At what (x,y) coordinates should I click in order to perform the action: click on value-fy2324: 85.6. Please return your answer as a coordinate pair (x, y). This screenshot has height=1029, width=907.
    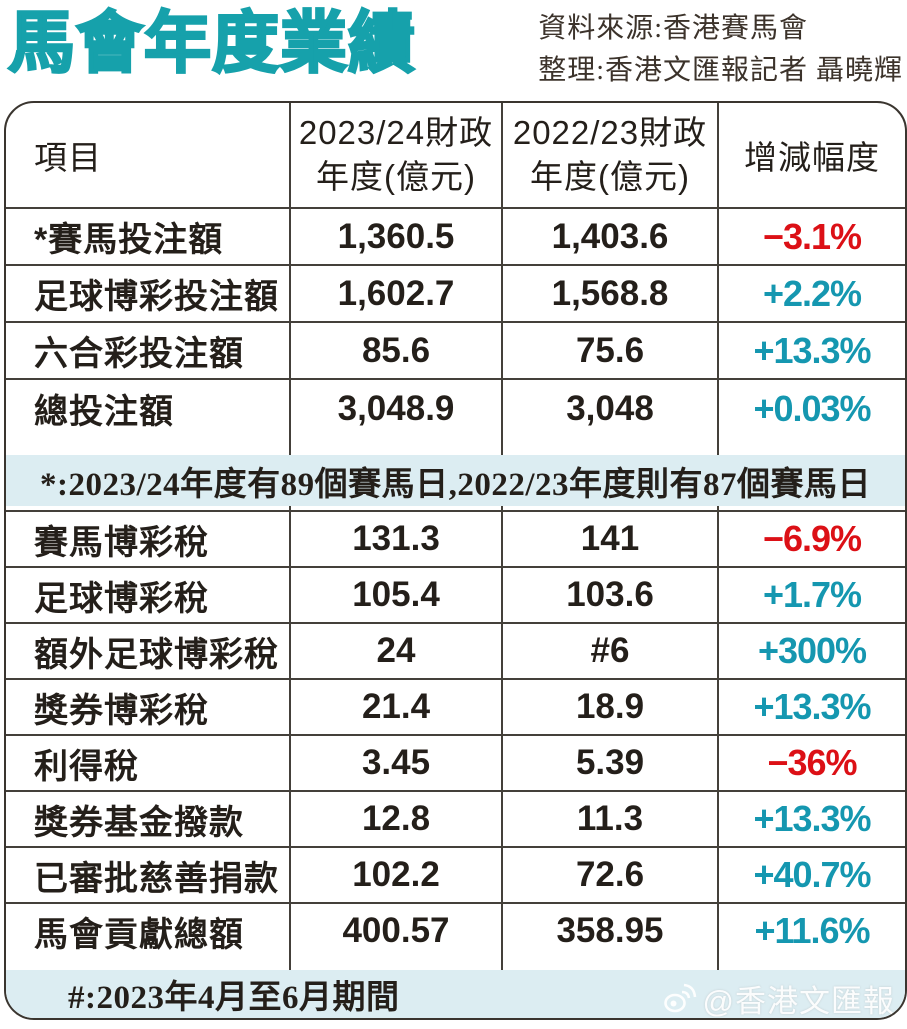
    Looking at the image, I should click on (397, 351).